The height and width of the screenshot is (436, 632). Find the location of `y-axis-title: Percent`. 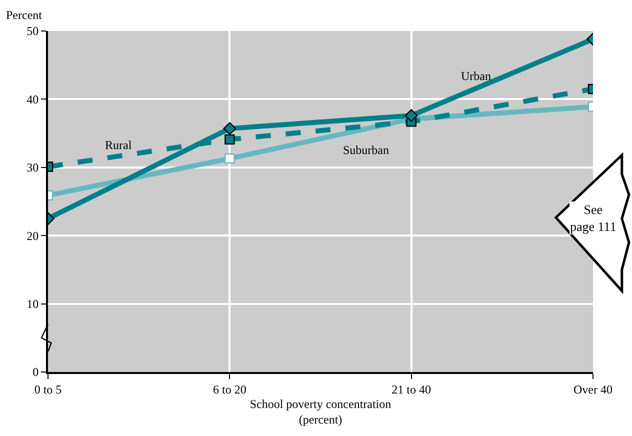

y-axis-title: Percent is located at coordinates (24, 15).